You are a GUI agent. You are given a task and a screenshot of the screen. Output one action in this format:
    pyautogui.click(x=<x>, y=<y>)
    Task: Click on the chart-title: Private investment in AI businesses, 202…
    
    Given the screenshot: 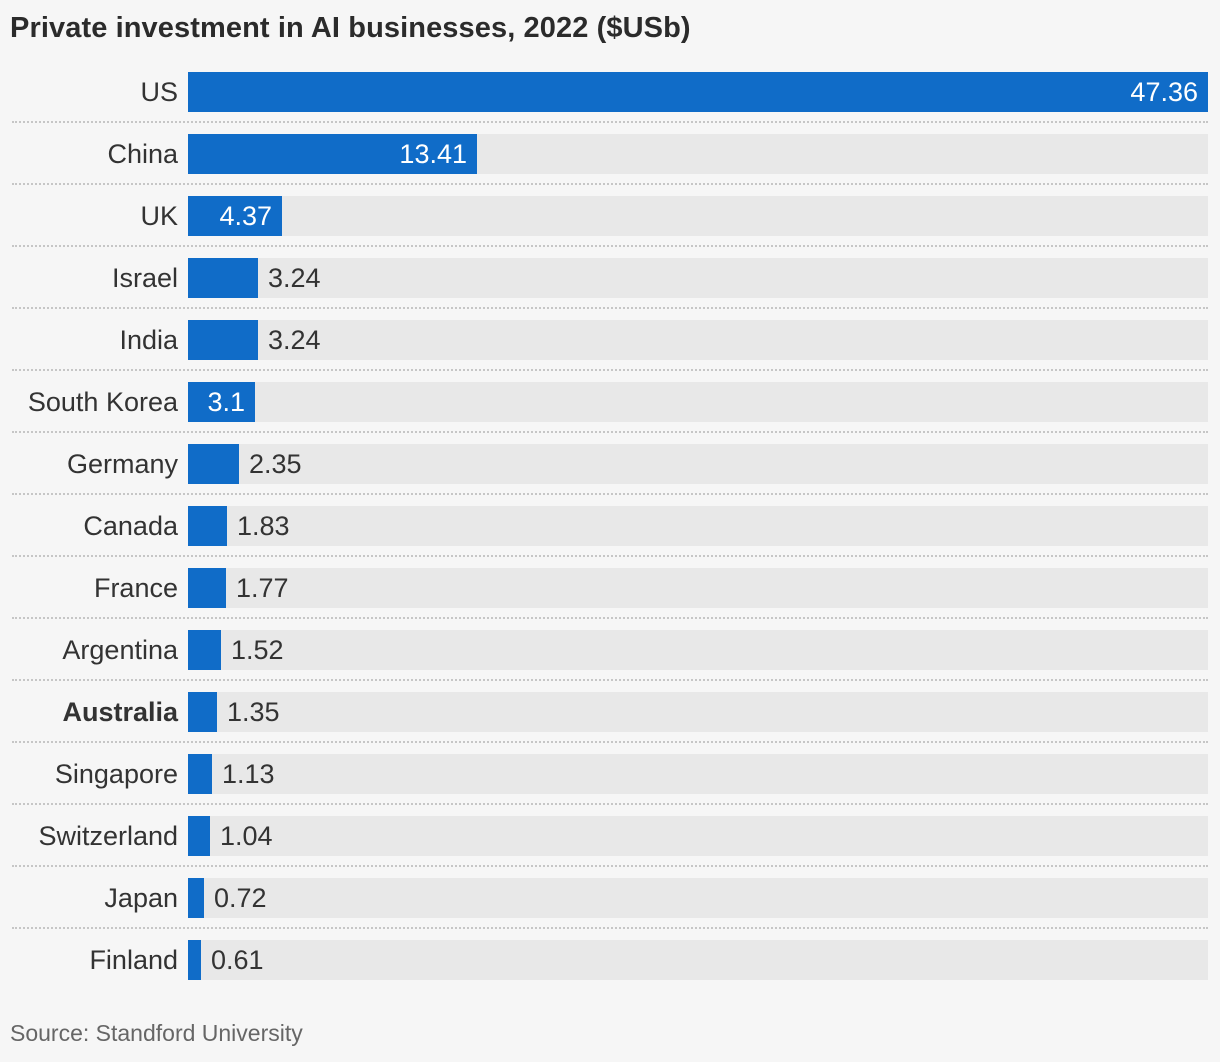 What is the action you would take?
    pyautogui.click(x=350, y=28)
    